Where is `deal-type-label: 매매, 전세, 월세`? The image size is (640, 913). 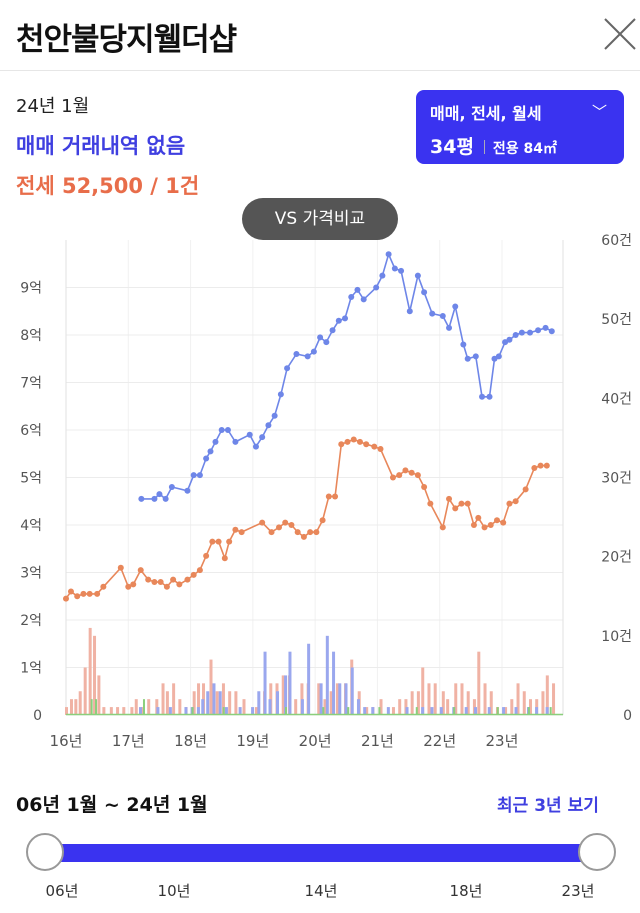
deal-type-label: 매매, 전세, 월세 is located at coordinates (486, 113).